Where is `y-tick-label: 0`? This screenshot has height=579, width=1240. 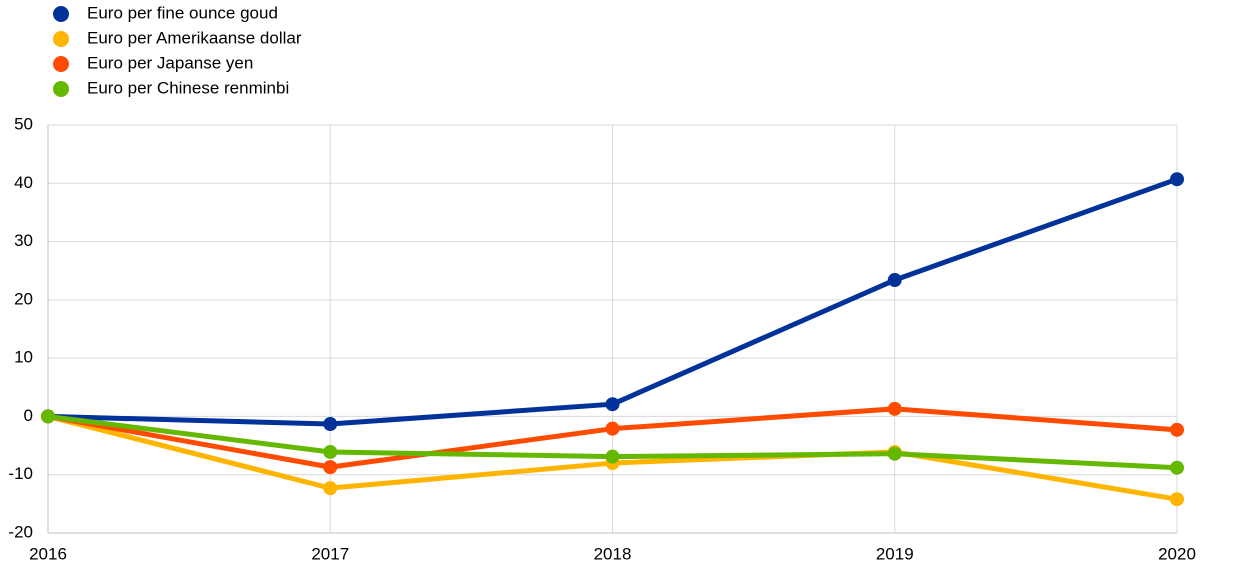 y-tick-label: 0 is located at coordinates (28, 415).